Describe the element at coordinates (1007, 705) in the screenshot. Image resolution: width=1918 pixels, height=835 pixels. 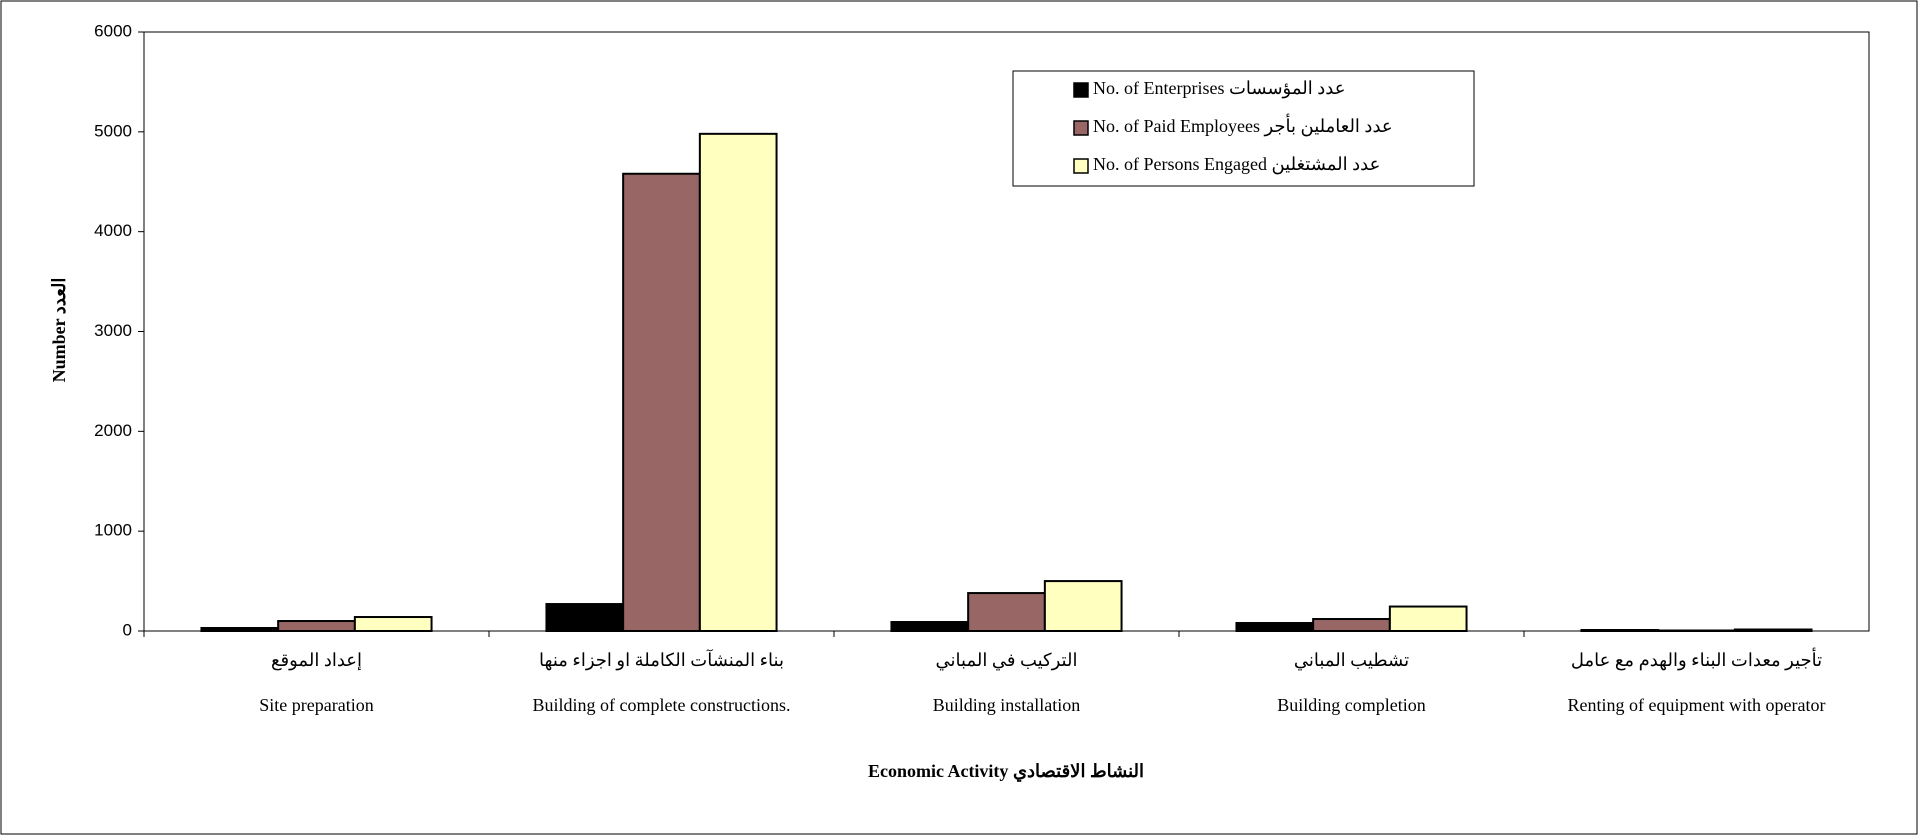
I see `x-tick-label: Building installation` at that location.